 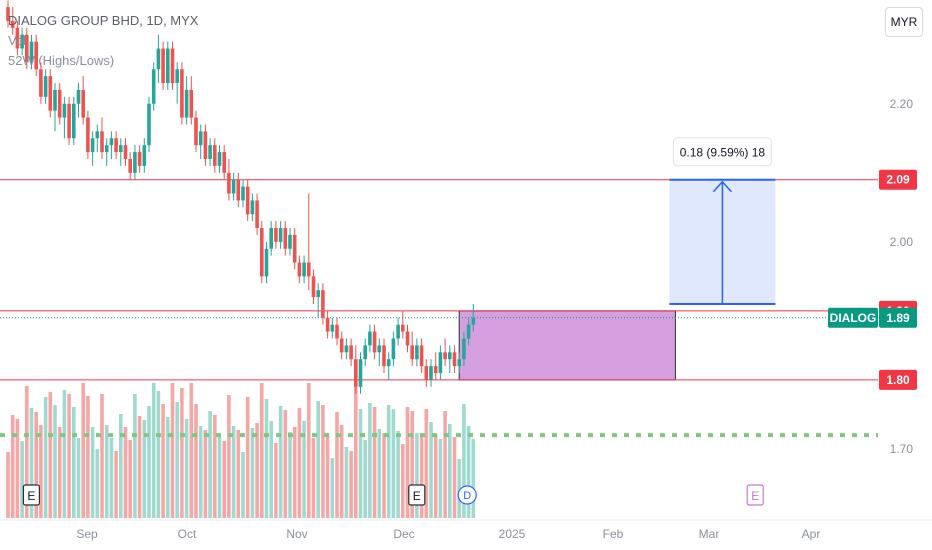 I want to click on level-tag, so click(x=898, y=379).